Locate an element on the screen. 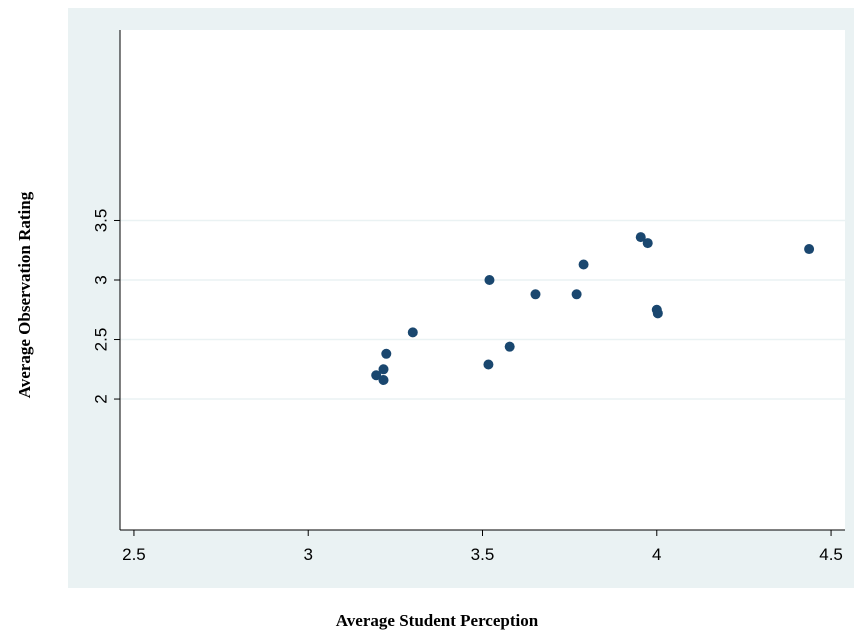 The width and height of the screenshot is (854, 635). x-axis-label: Average Student Perception is located at coordinates (437, 620).